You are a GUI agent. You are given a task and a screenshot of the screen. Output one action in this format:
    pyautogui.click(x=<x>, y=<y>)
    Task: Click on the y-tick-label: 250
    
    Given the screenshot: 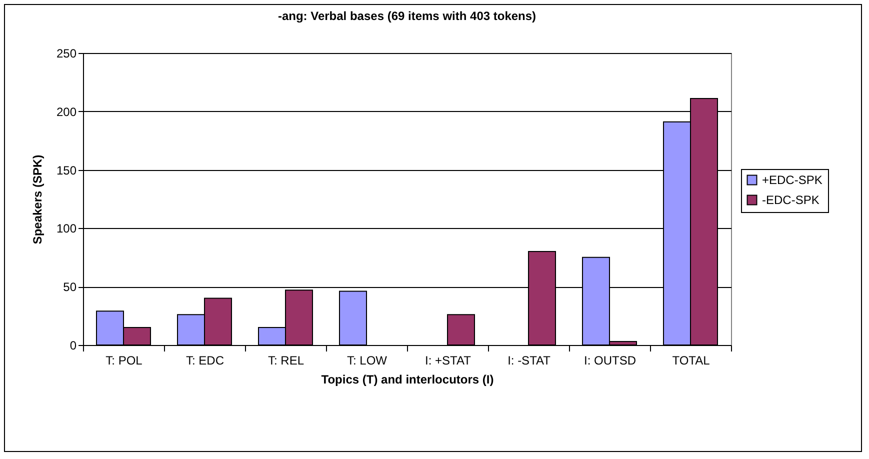 What is the action you would take?
    pyautogui.click(x=66, y=53)
    